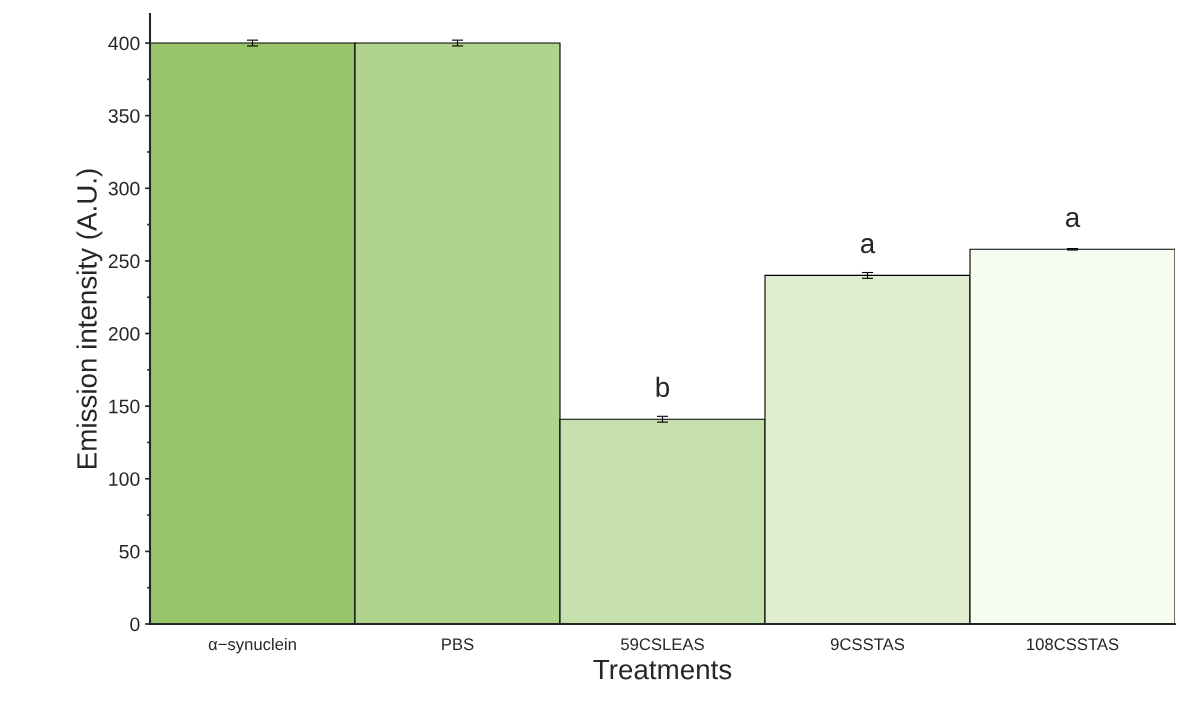 This screenshot has width=1177, height=704. What do you see at coordinates (135, 624) in the screenshot?
I see `y-tick-label: 0` at bounding box center [135, 624].